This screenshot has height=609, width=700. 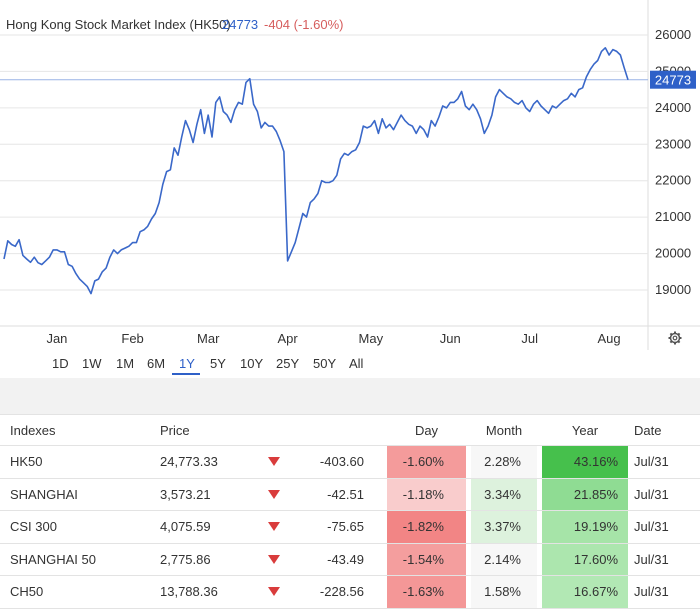 What do you see at coordinates (175, 430) in the screenshot?
I see `header-price: Price` at bounding box center [175, 430].